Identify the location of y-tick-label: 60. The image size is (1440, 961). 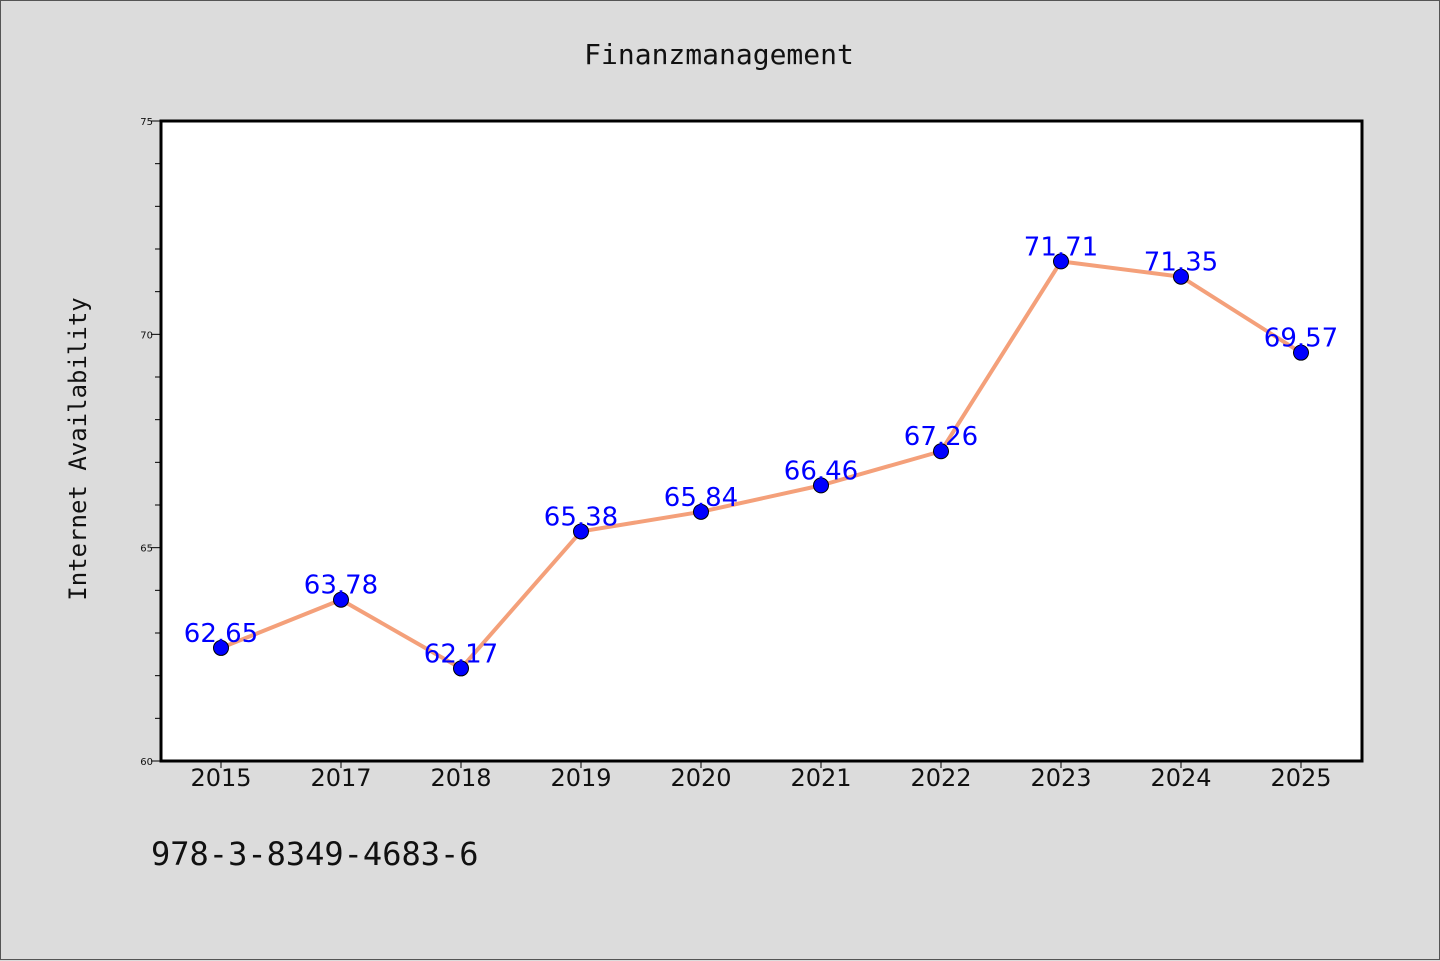
(146, 762).